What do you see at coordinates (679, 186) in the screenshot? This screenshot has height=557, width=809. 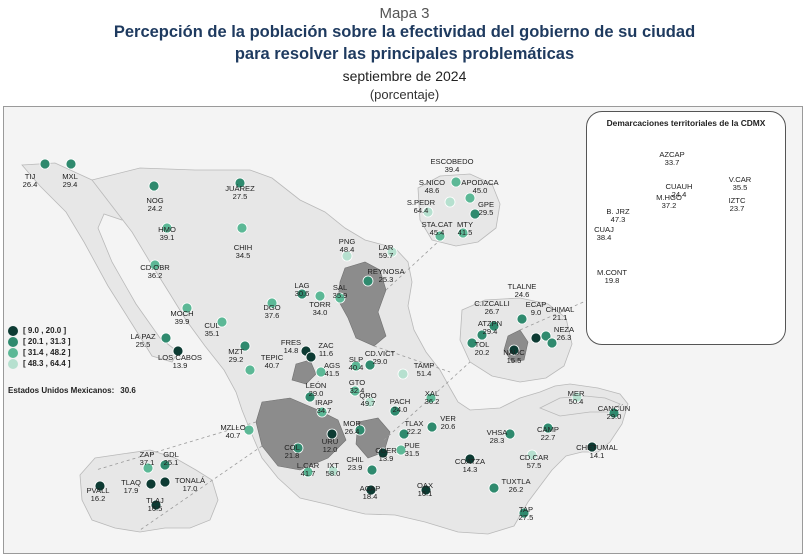 I see `cdmx-code: CUAUH` at bounding box center [679, 186].